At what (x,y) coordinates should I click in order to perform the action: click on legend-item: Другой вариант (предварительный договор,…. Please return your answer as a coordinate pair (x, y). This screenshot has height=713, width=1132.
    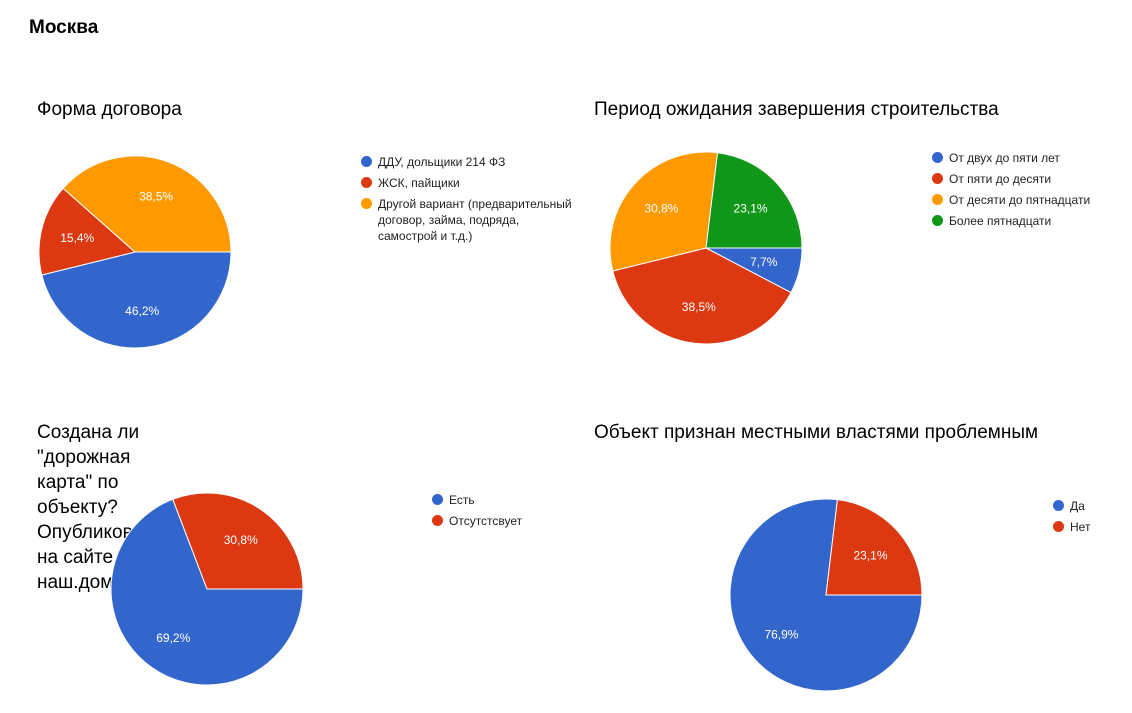
    Looking at the image, I should click on (481, 220).